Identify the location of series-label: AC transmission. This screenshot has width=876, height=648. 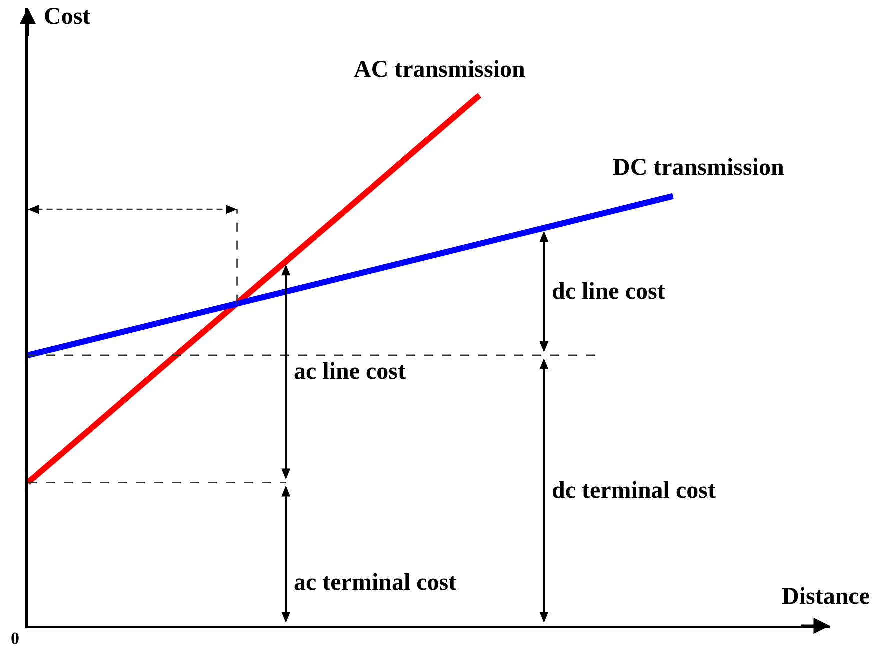
(440, 70).